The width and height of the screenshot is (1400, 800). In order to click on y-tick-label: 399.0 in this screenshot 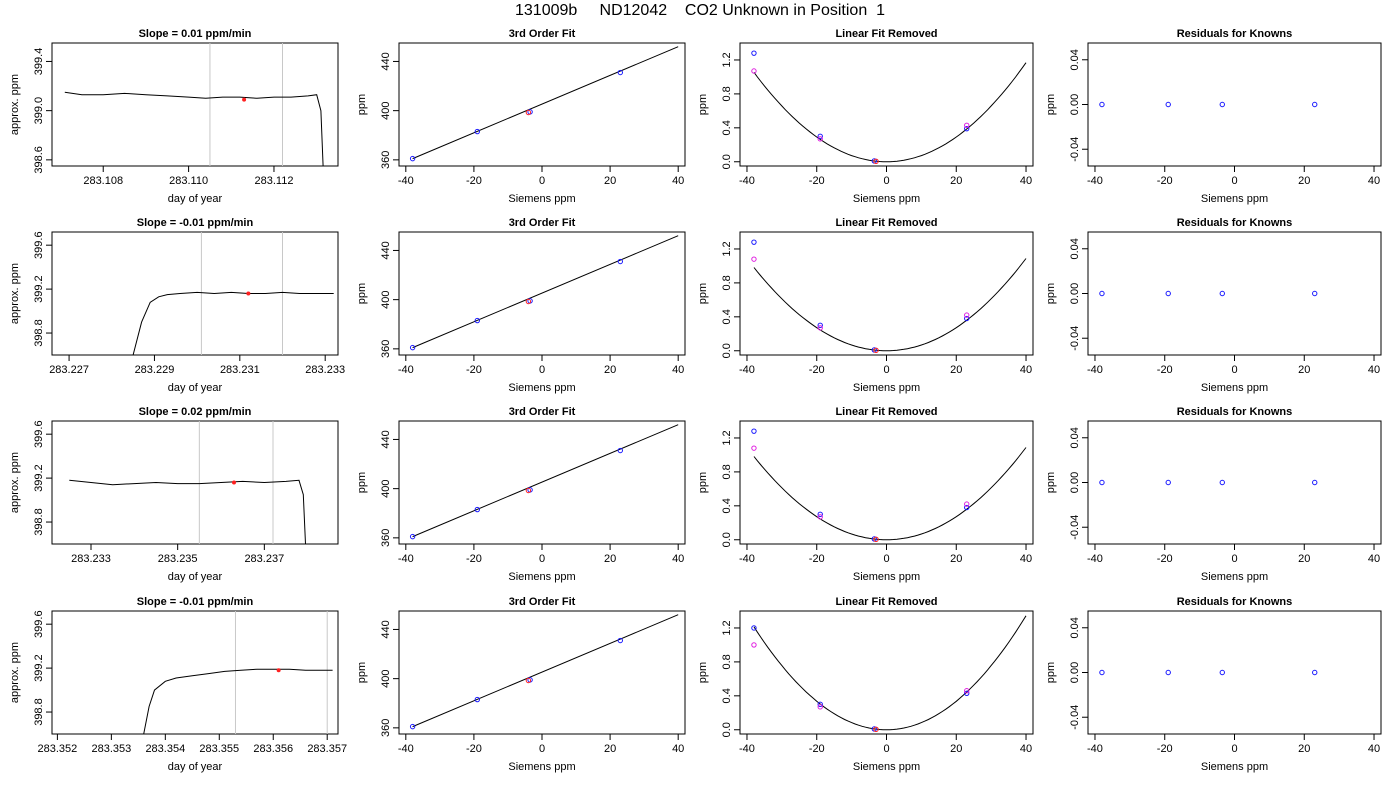, I will do `click(39, 111)`.